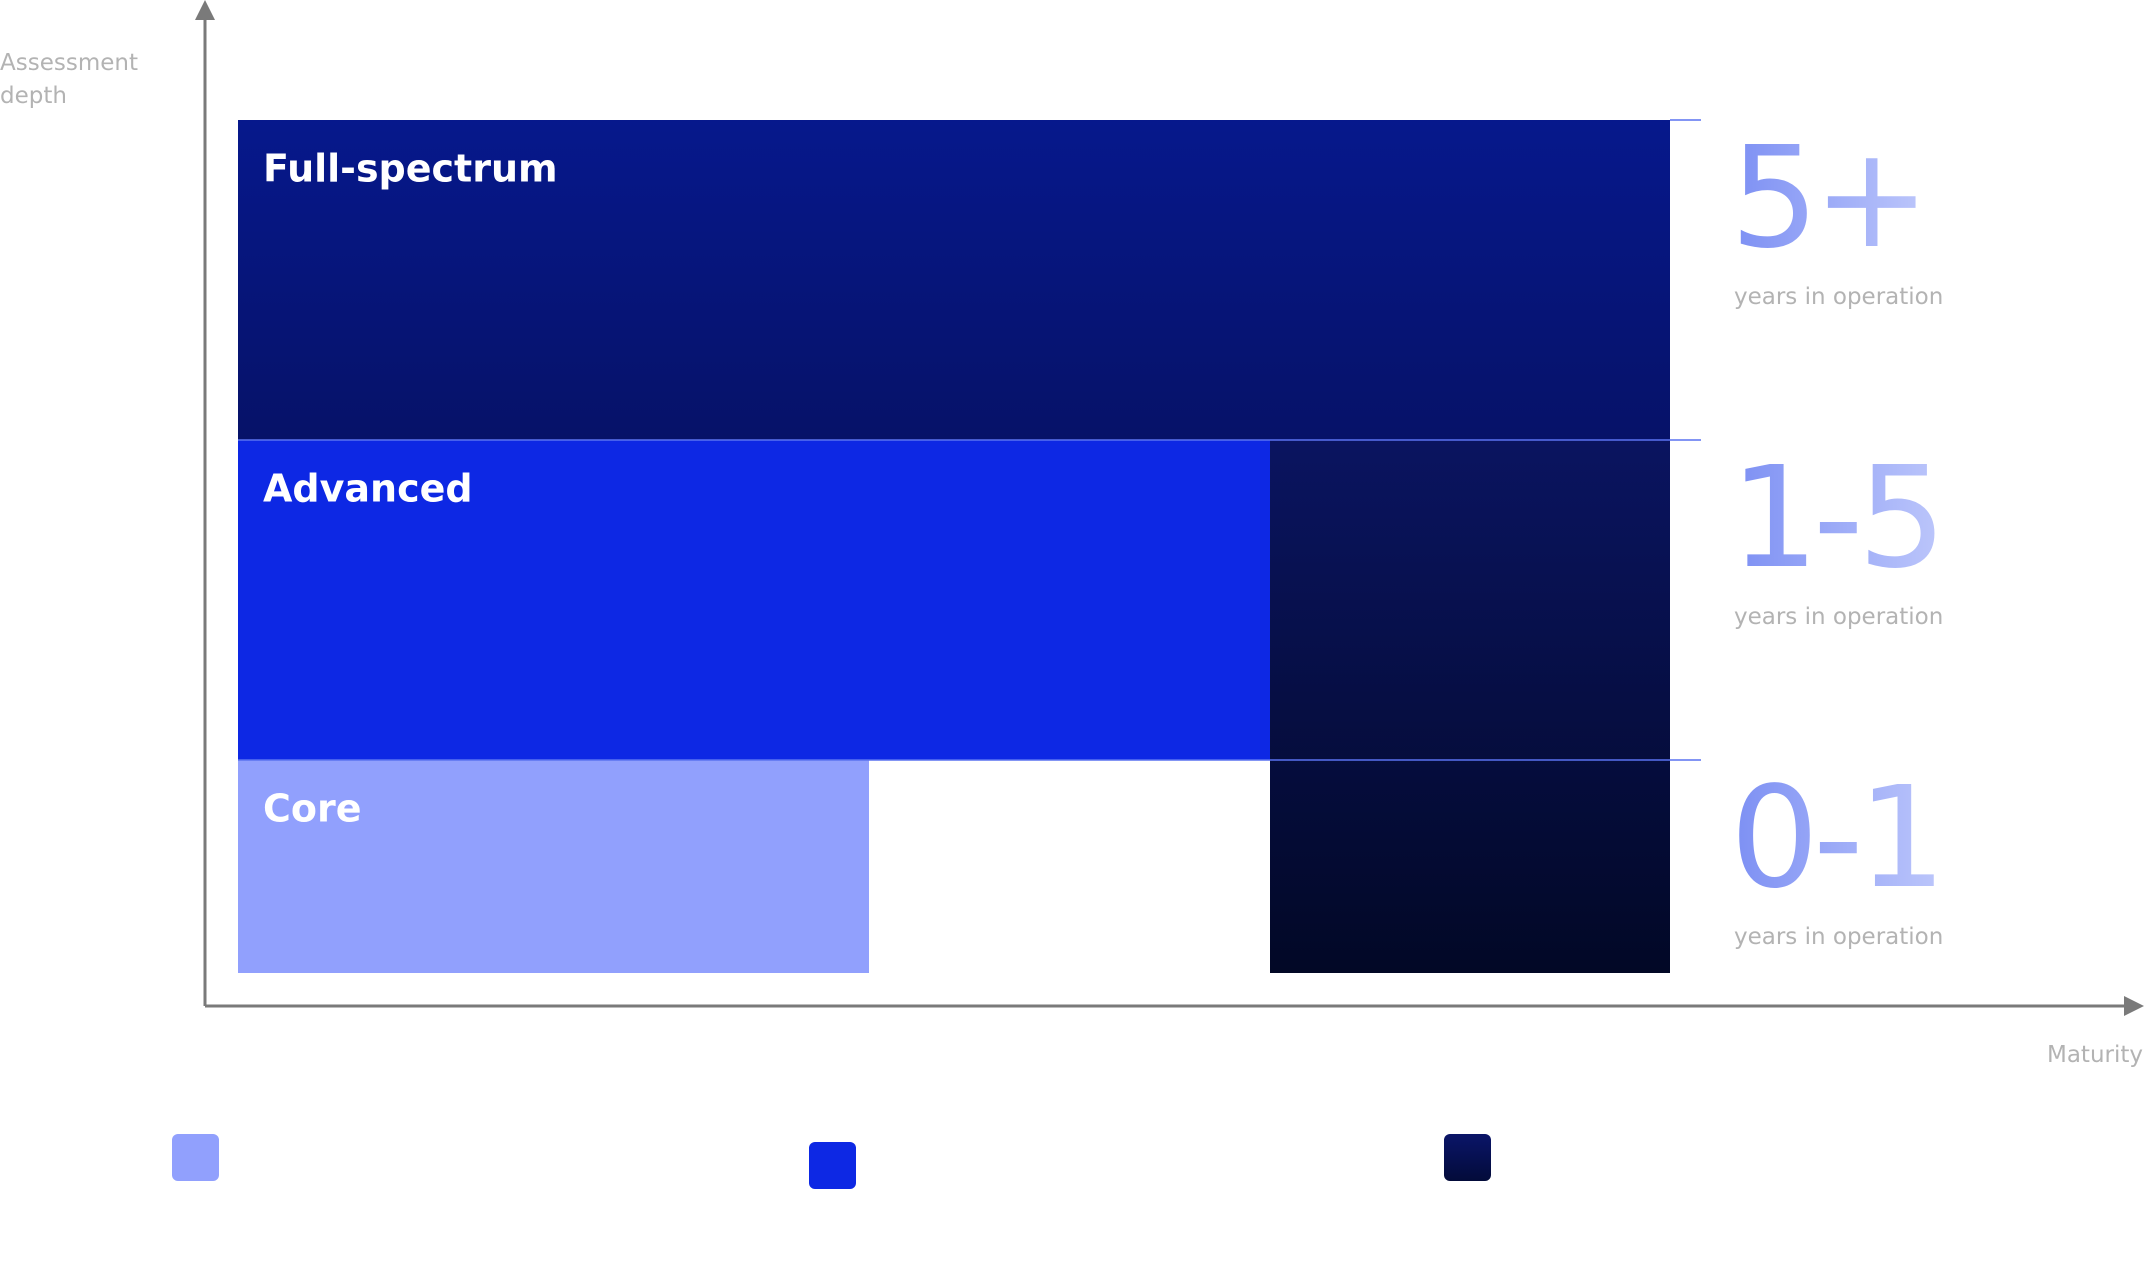 The width and height of the screenshot is (2146, 1262). I want to click on x-axis-label: Maturity, so click(2095, 1055).